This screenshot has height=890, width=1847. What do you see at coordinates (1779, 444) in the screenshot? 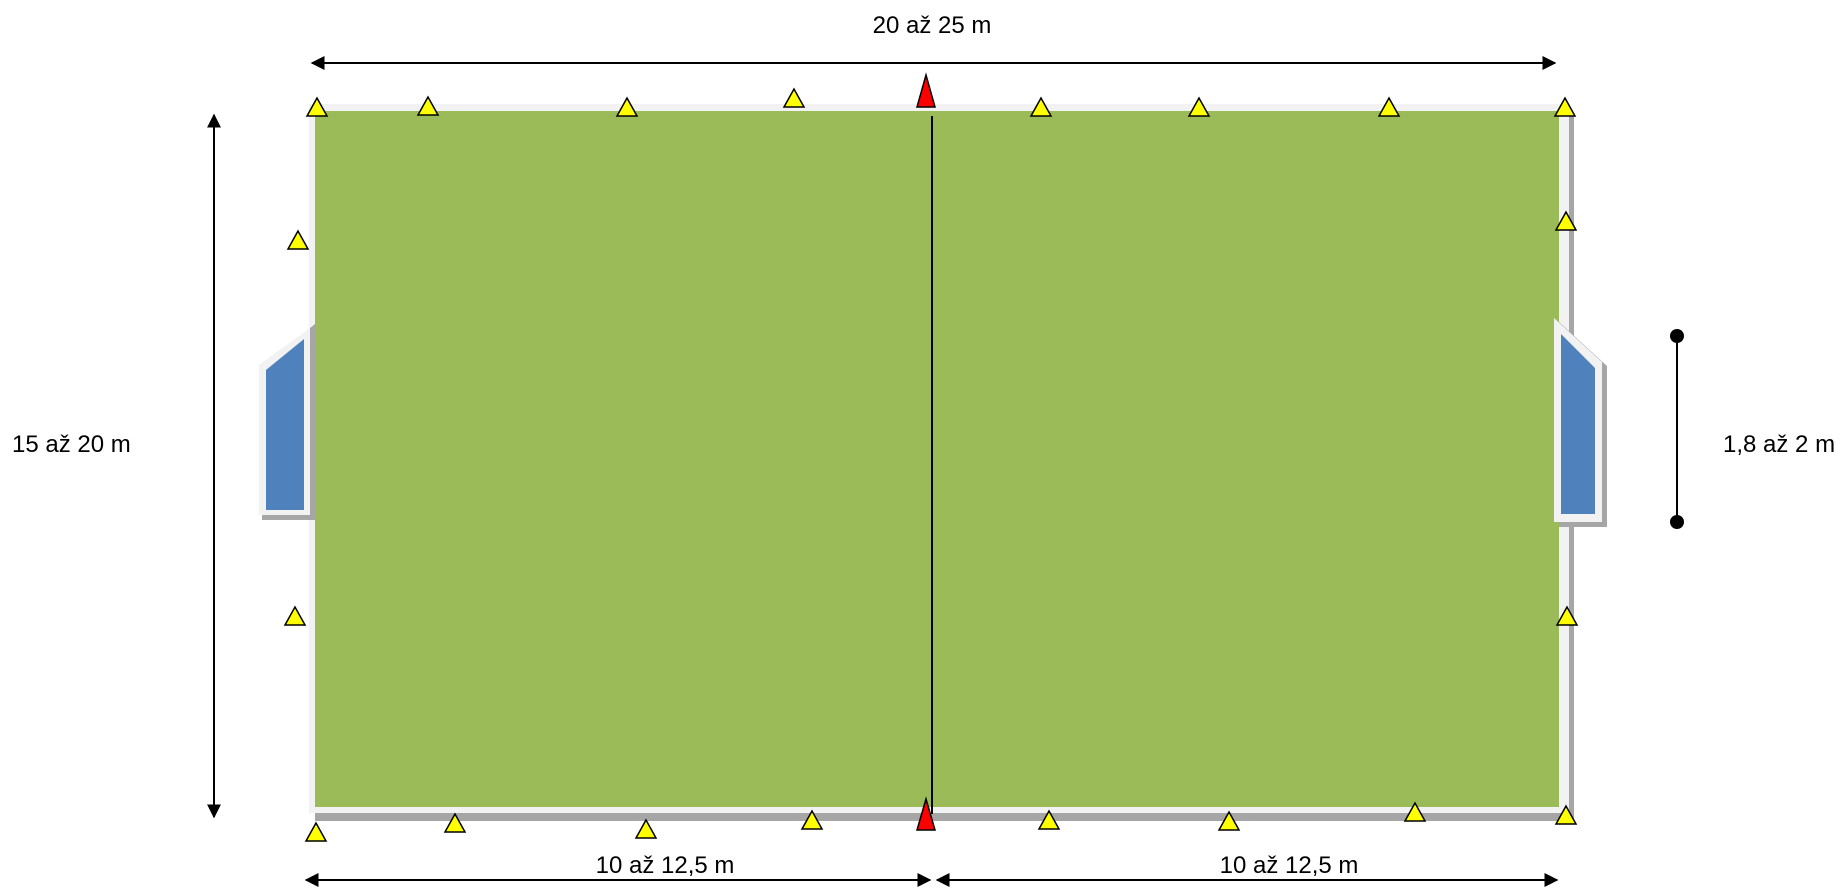
I see `goal-width-label: 1,8 až 2 m` at bounding box center [1779, 444].